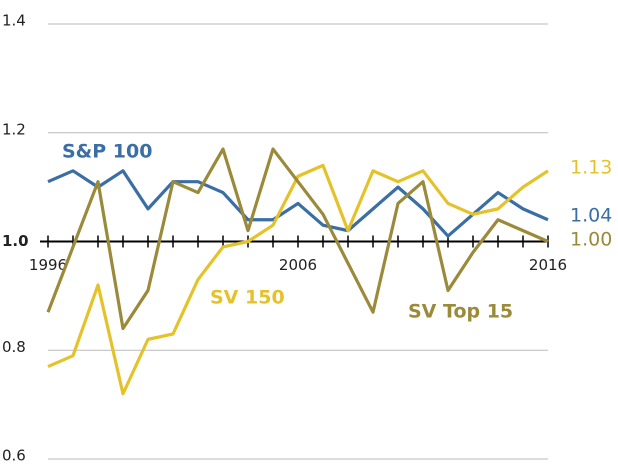 This screenshot has height=464, width=618. What do you see at coordinates (14, 129) in the screenshot?
I see `y-tick-label: 1.2` at bounding box center [14, 129].